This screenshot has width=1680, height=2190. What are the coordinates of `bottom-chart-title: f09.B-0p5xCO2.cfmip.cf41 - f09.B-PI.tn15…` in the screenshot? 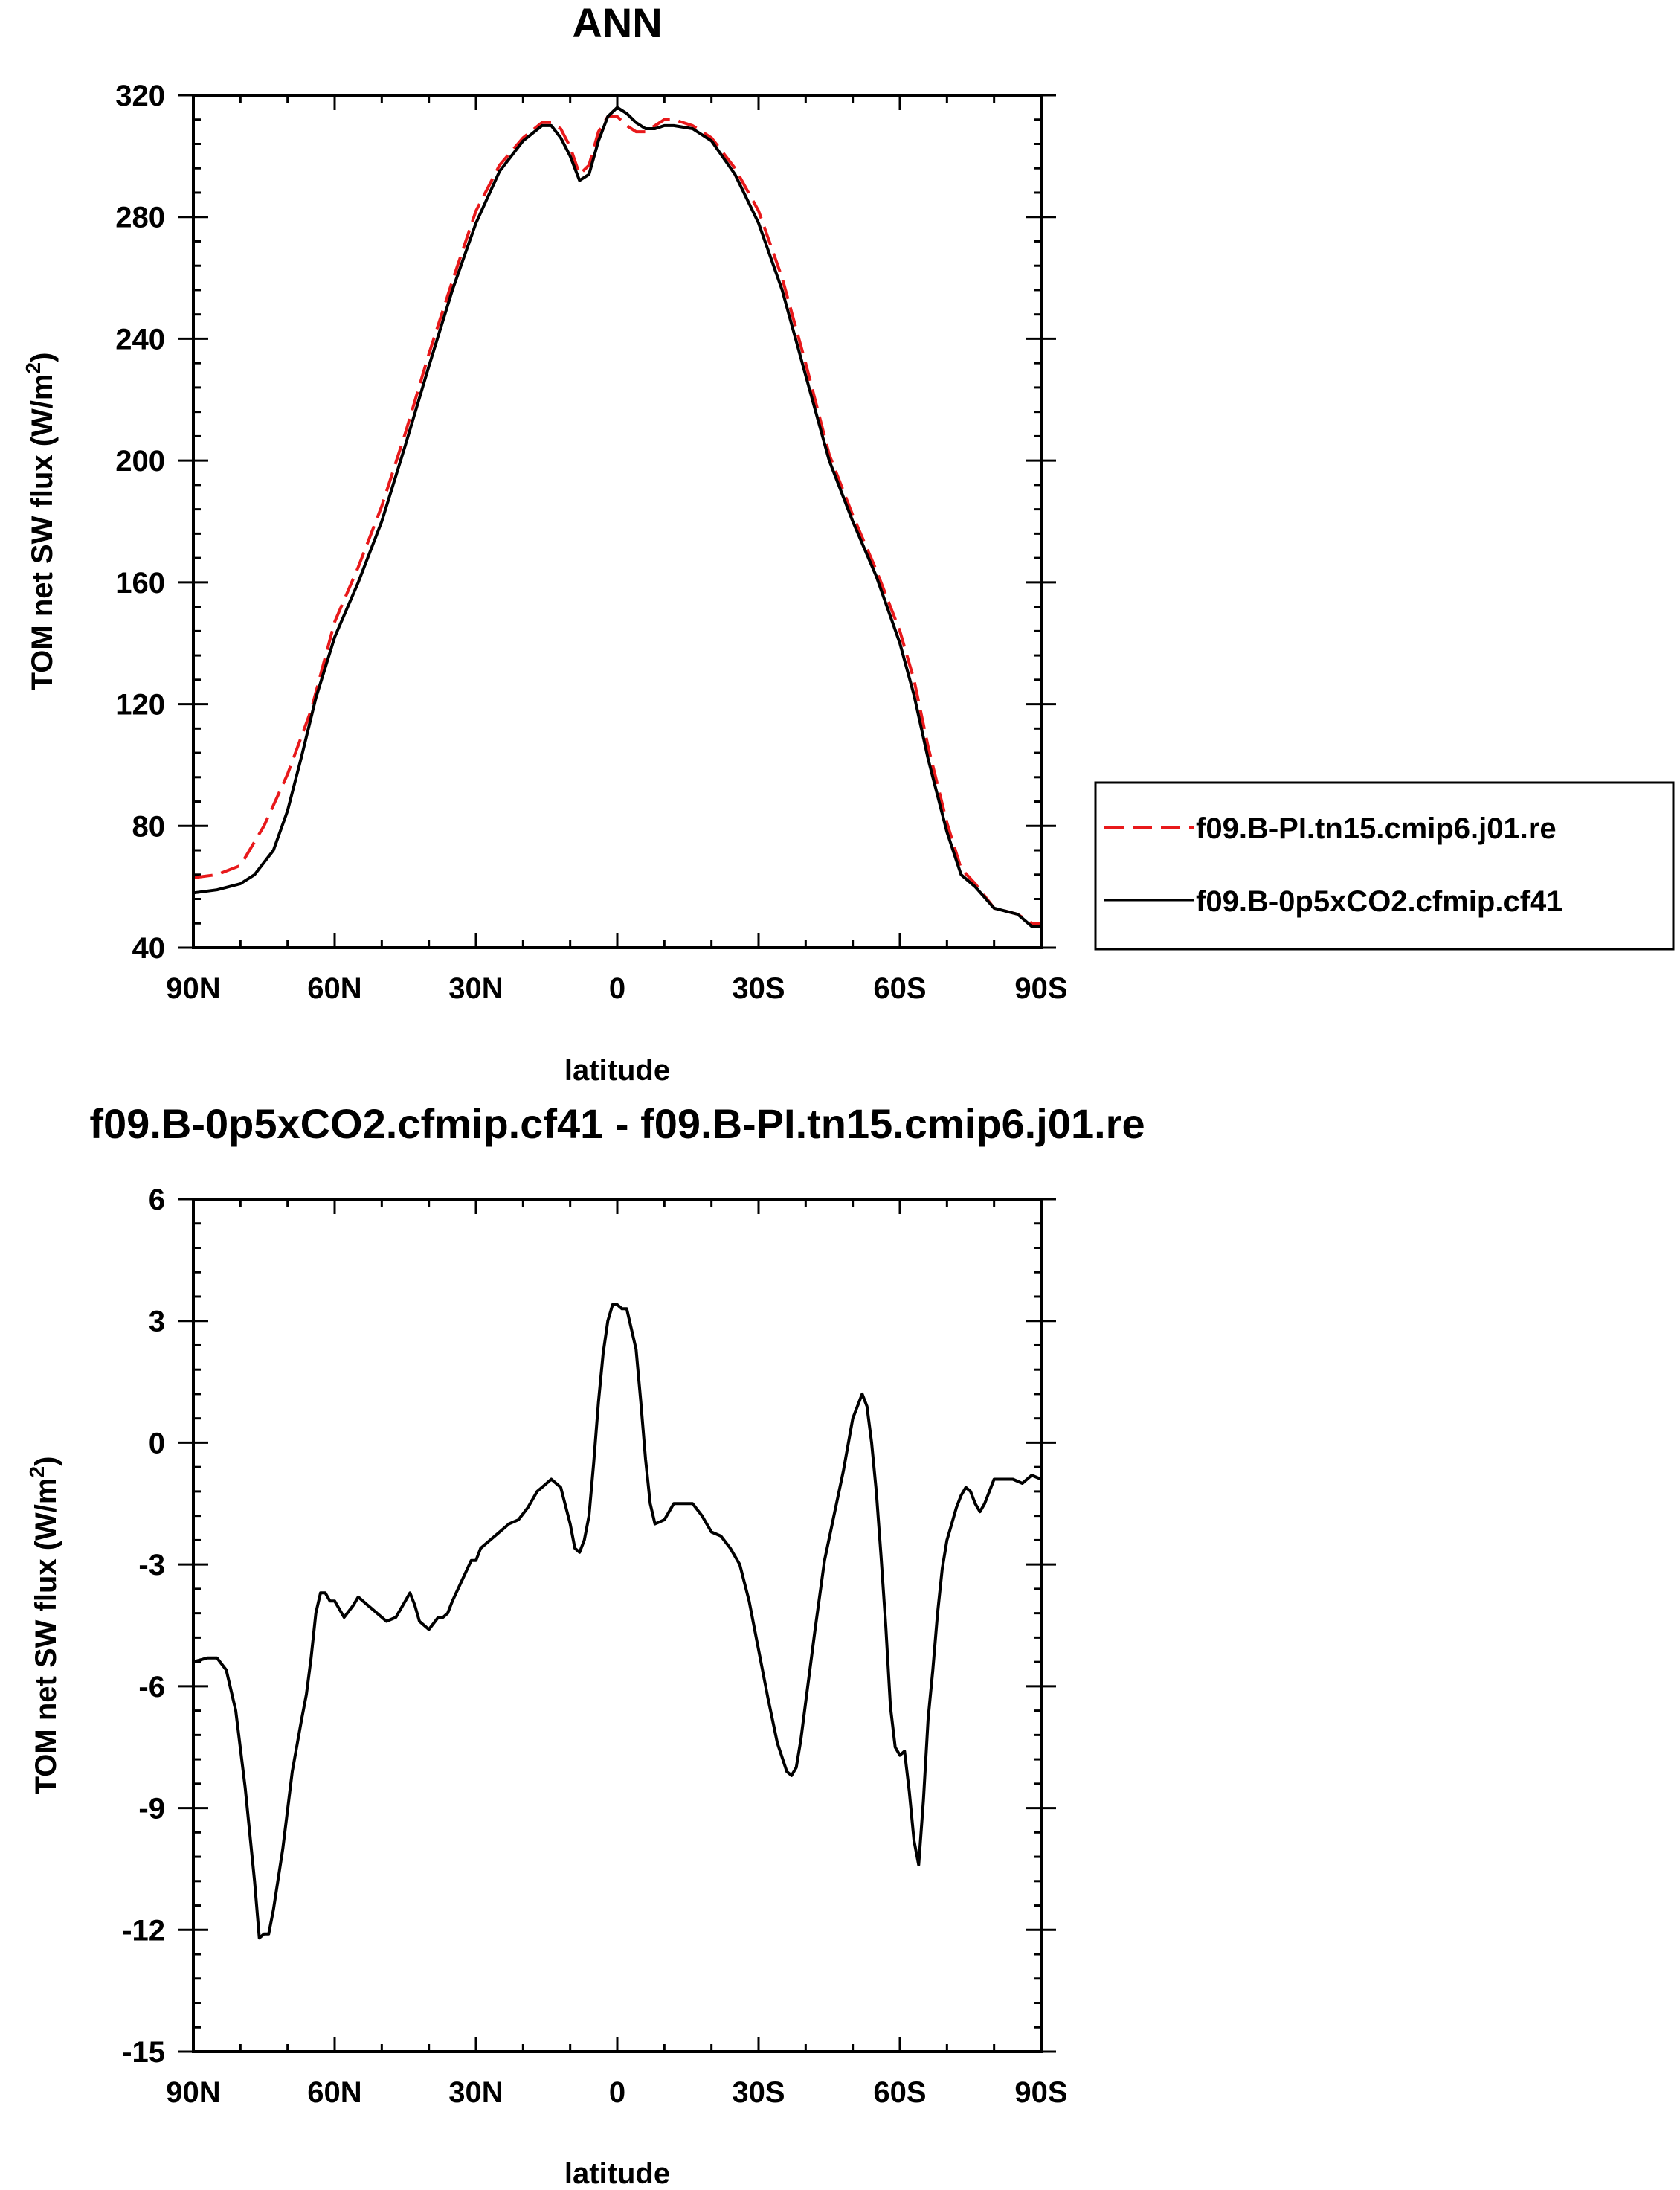 It's located at (617, 1123).